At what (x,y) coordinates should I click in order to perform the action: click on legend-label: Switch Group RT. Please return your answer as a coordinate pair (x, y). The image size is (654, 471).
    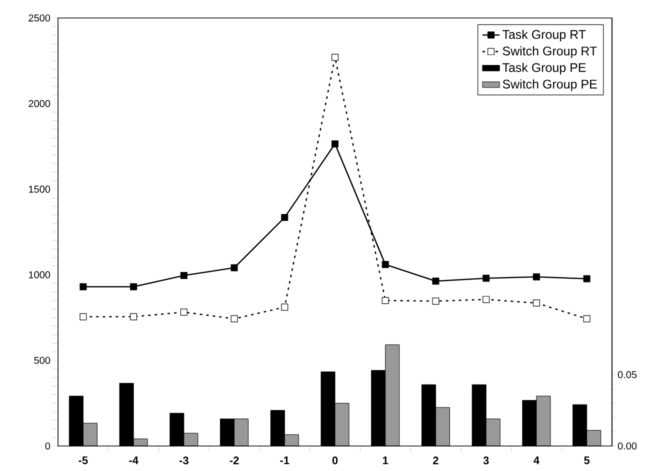
    Looking at the image, I should click on (549, 52).